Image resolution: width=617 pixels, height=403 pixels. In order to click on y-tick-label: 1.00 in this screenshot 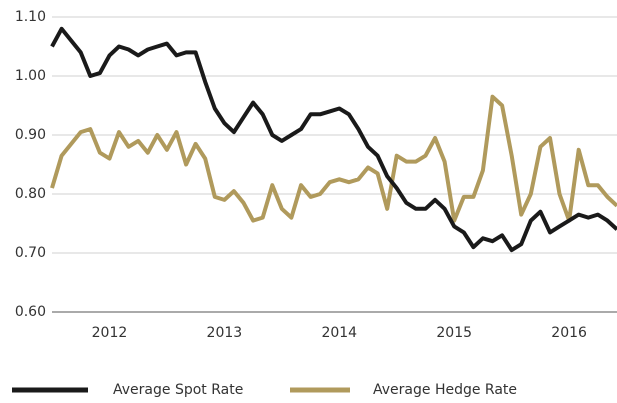, I will do `click(30, 76)`.